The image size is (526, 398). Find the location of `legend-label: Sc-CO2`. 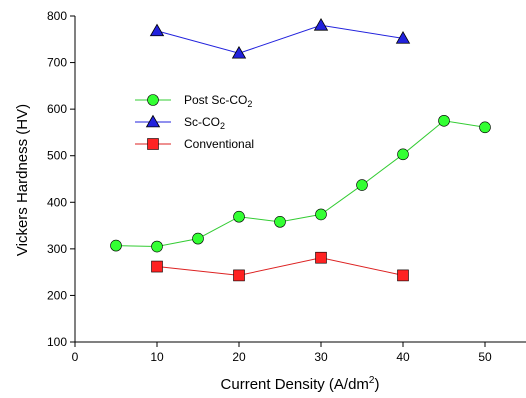

legend-label: Sc-CO2 is located at coordinates (204, 123).